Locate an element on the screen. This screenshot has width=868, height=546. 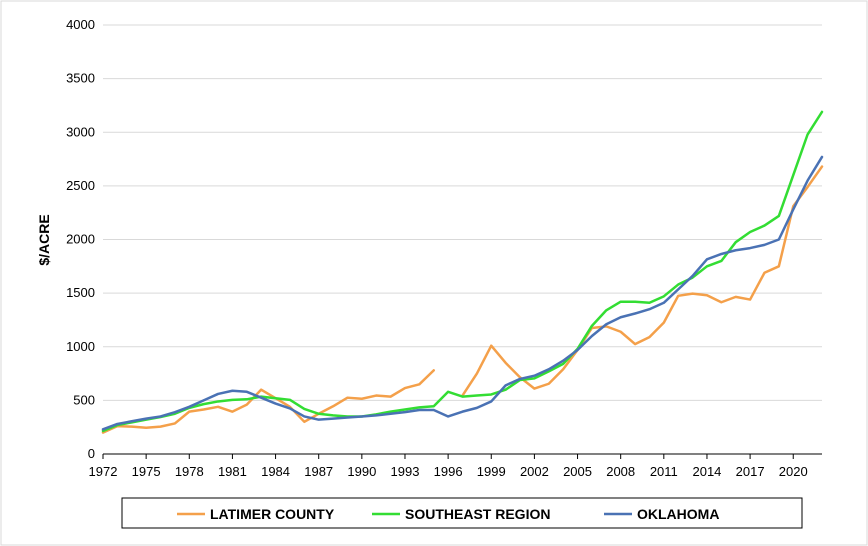
y-tick-label: 2000 is located at coordinates (80, 239).